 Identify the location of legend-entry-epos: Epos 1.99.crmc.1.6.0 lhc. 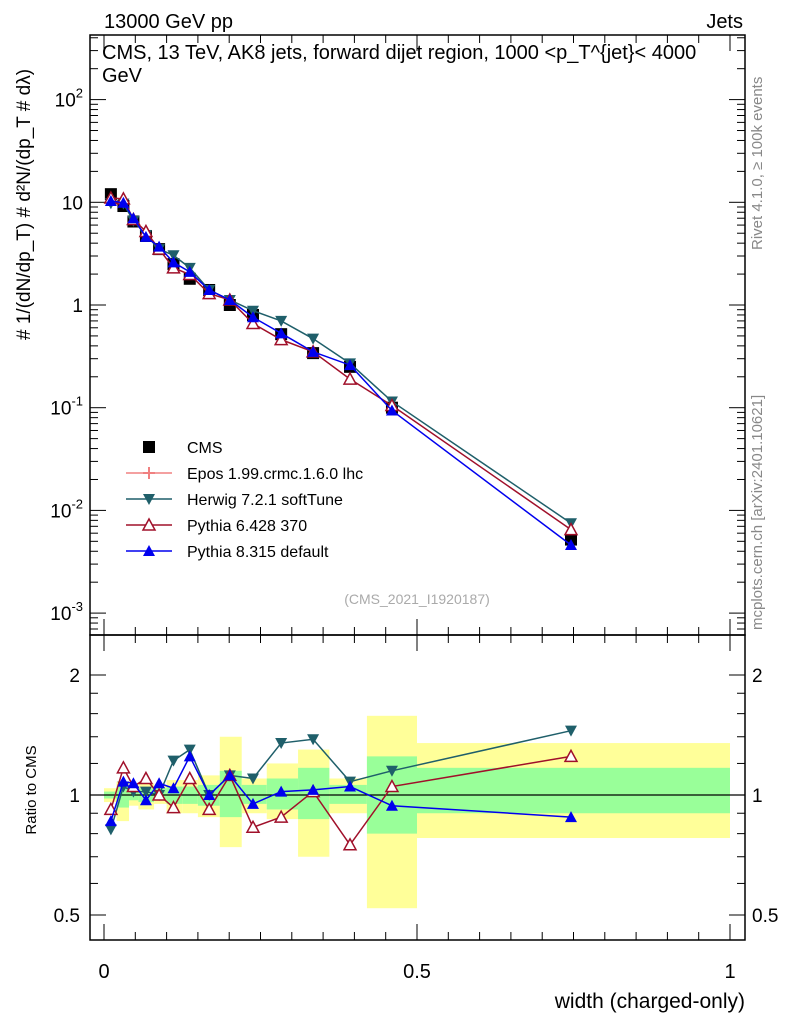
(244, 474).